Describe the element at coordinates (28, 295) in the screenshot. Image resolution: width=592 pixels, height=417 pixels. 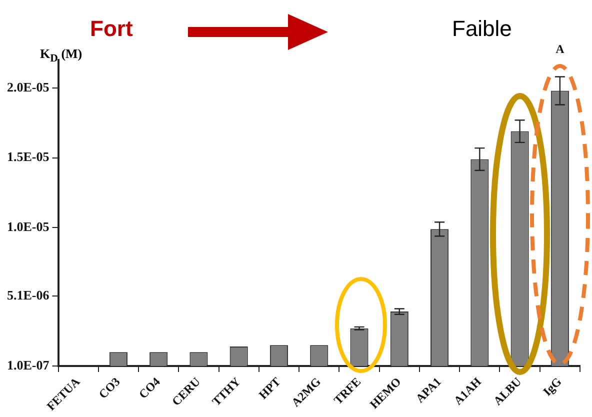
I see `y-tick-label: 5.1E-06` at that location.